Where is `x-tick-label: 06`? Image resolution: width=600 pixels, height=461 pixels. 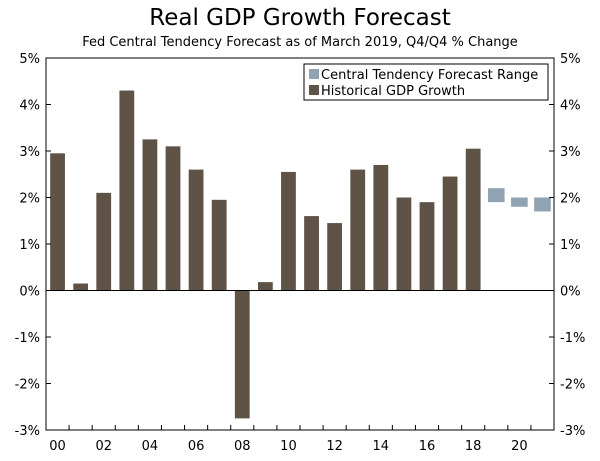
x-tick-label: 06 is located at coordinates (196, 446).